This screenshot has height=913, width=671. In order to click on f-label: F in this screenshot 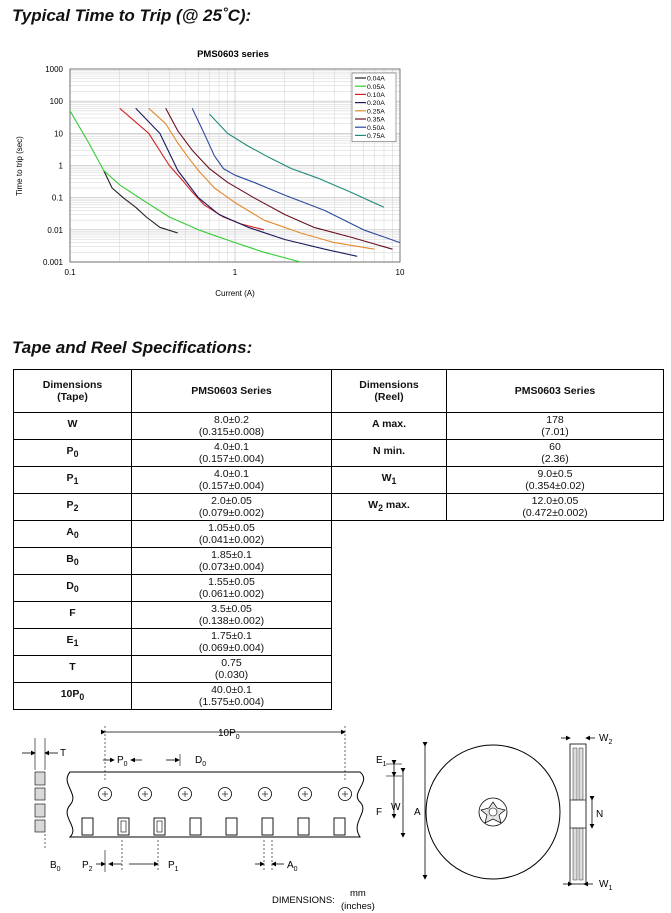, I will do `click(379, 812)`.